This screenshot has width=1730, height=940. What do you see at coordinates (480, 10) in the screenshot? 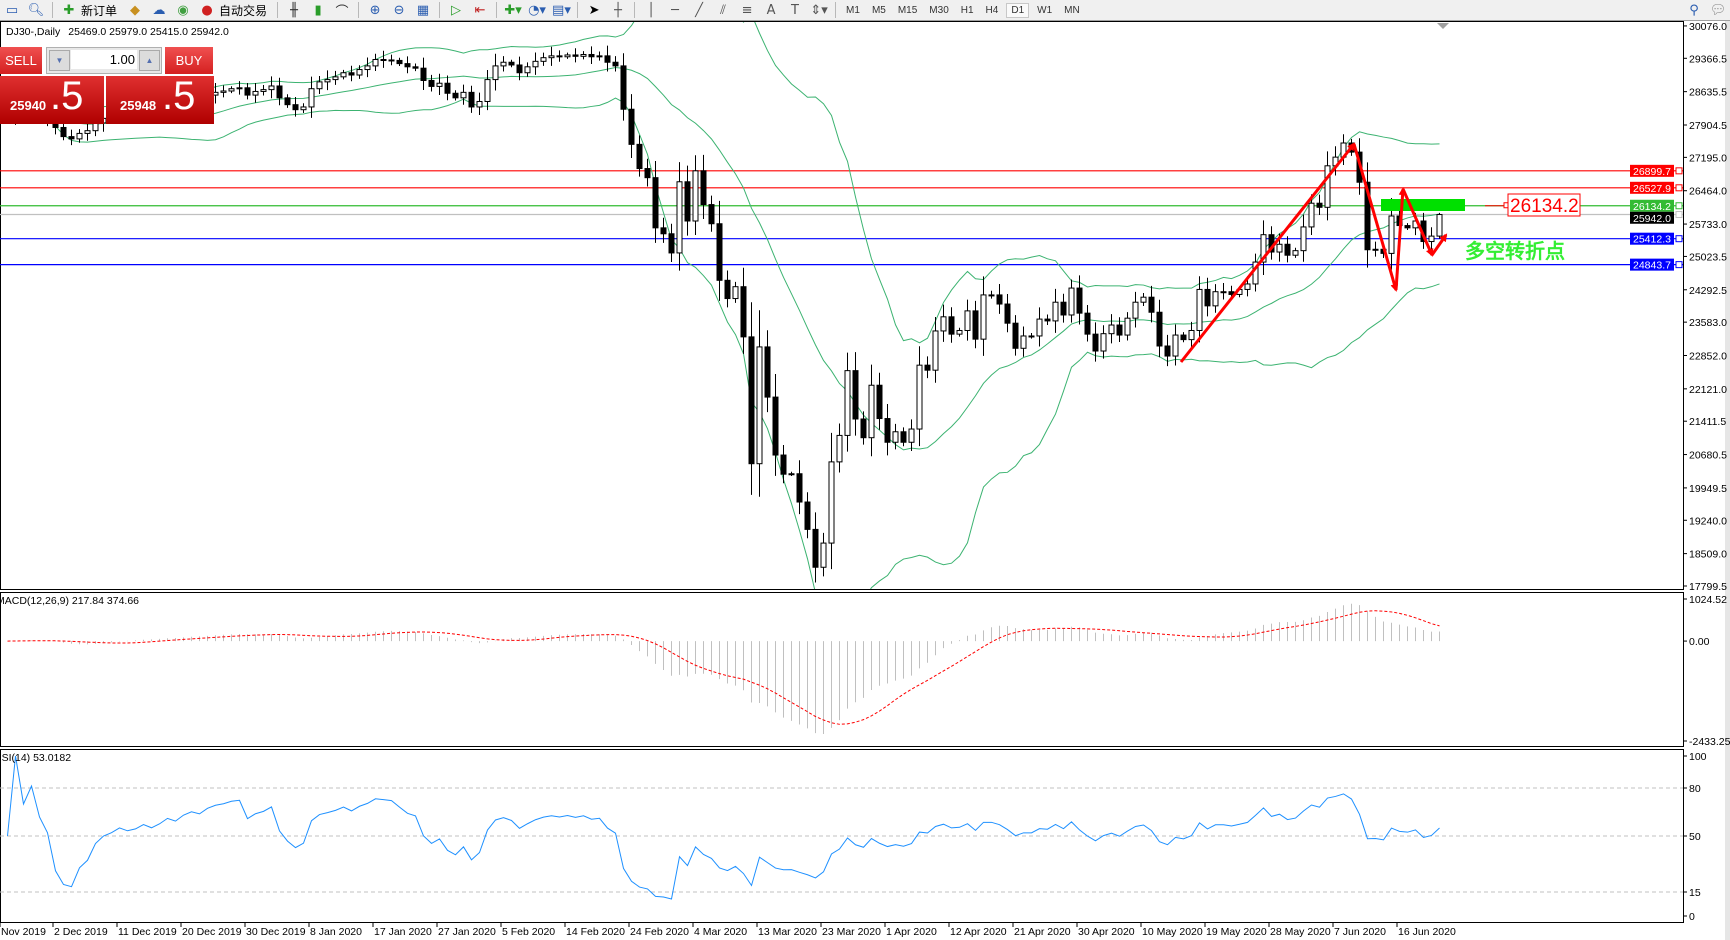
I see `chart-shift-icon: ⇤` at bounding box center [480, 10].